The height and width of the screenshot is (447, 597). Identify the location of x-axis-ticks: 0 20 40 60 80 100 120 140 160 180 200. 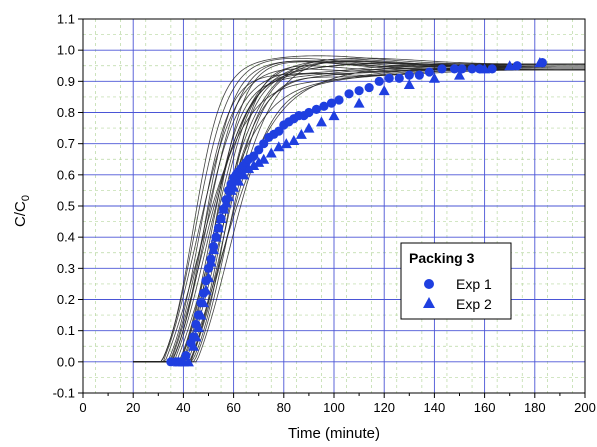
(337, 404).